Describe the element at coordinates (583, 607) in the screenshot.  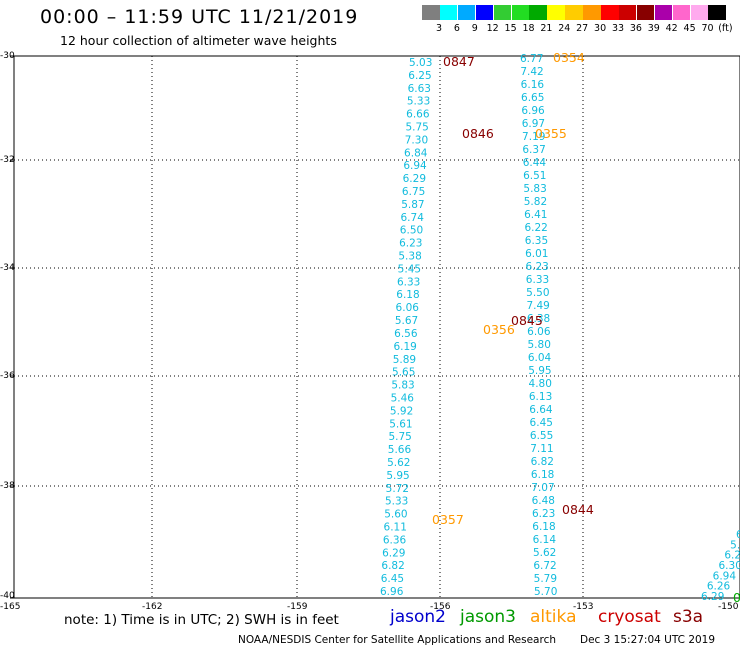
I see `lon-label-153: -153` at that location.